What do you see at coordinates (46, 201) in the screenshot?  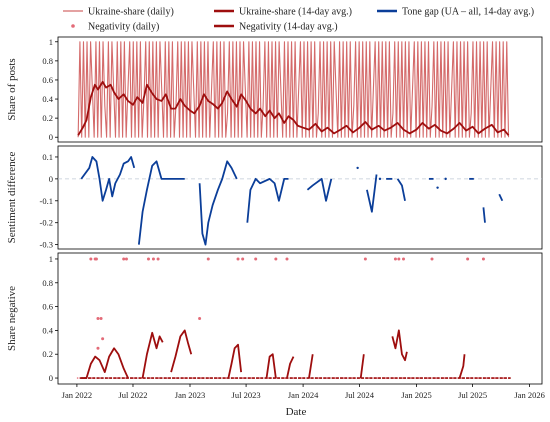 I see `tone-ytick-label: -0.1` at bounding box center [46, 201].